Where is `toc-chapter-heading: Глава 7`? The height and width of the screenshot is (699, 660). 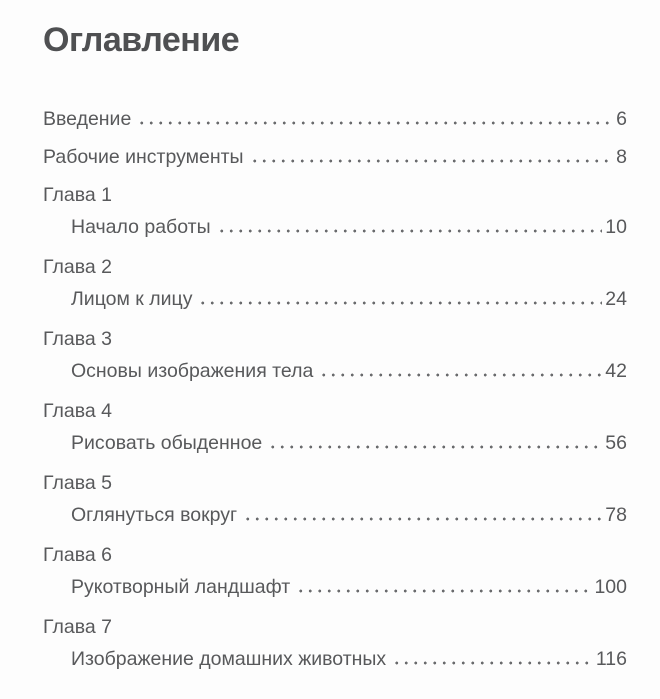 toc-chapter-heading: Глава 7 is located at coordinates (77, 627).